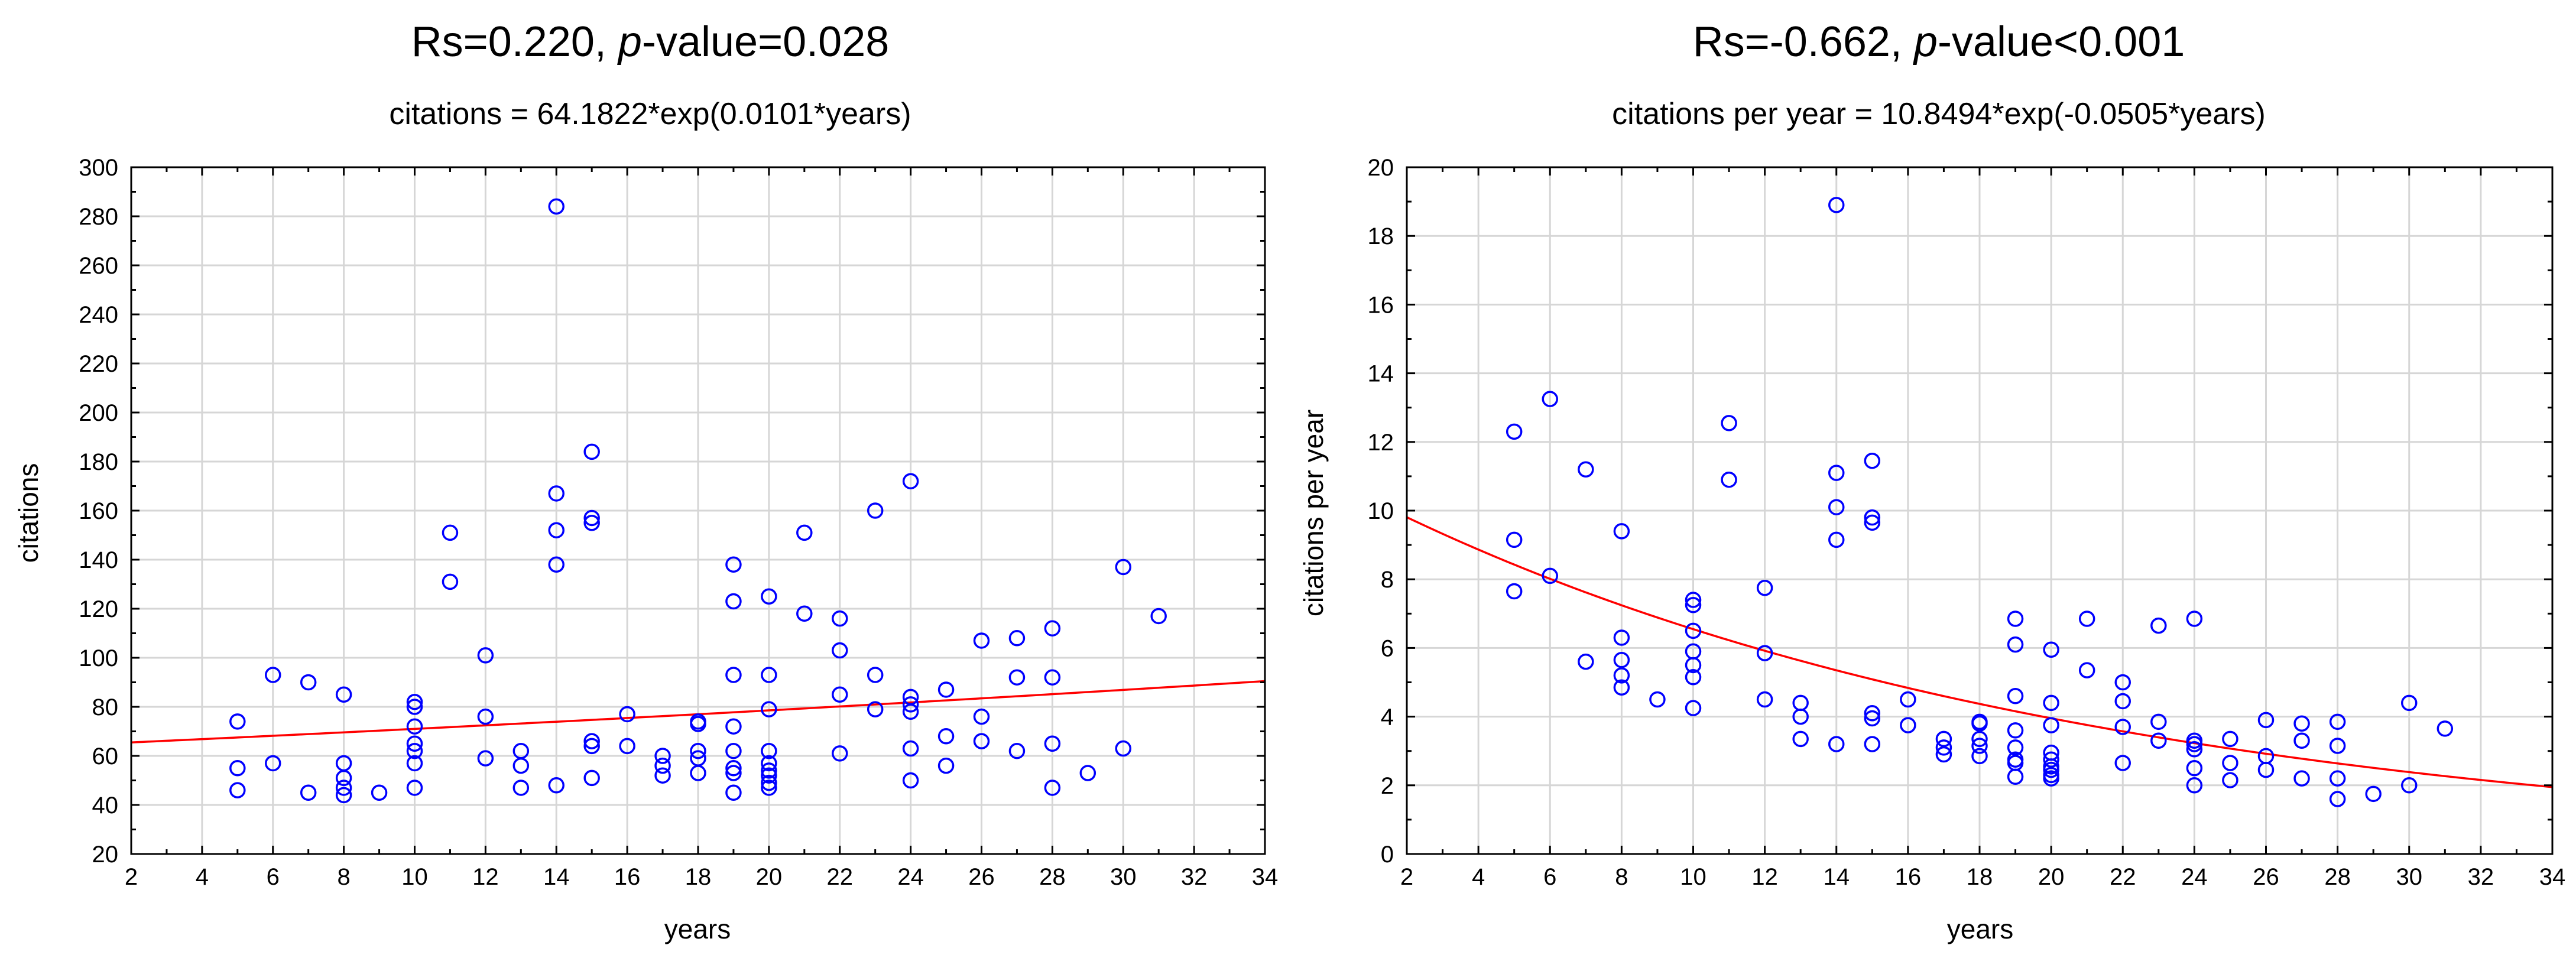 This screenshot has height=958, width=2576. I want to click on x-tick-label: 32, so click(2481, 877).